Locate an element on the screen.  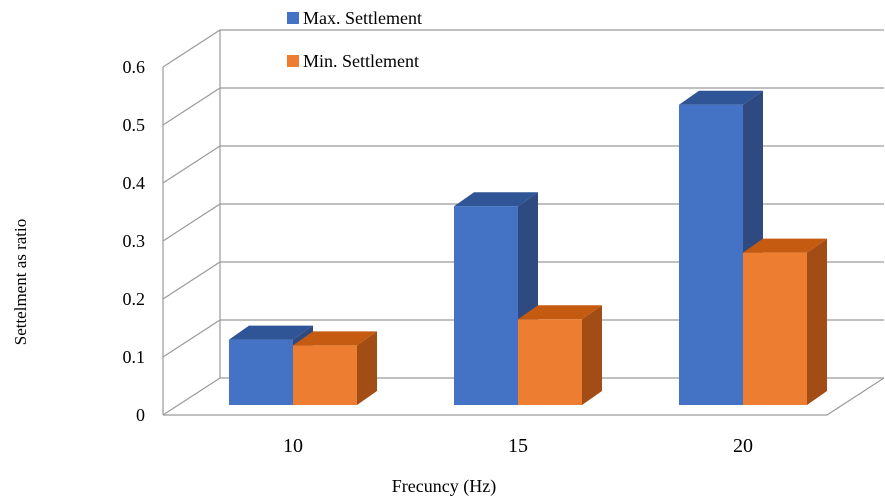
legend-label-min: Min. Settlement is located at coordinates (361, 61).